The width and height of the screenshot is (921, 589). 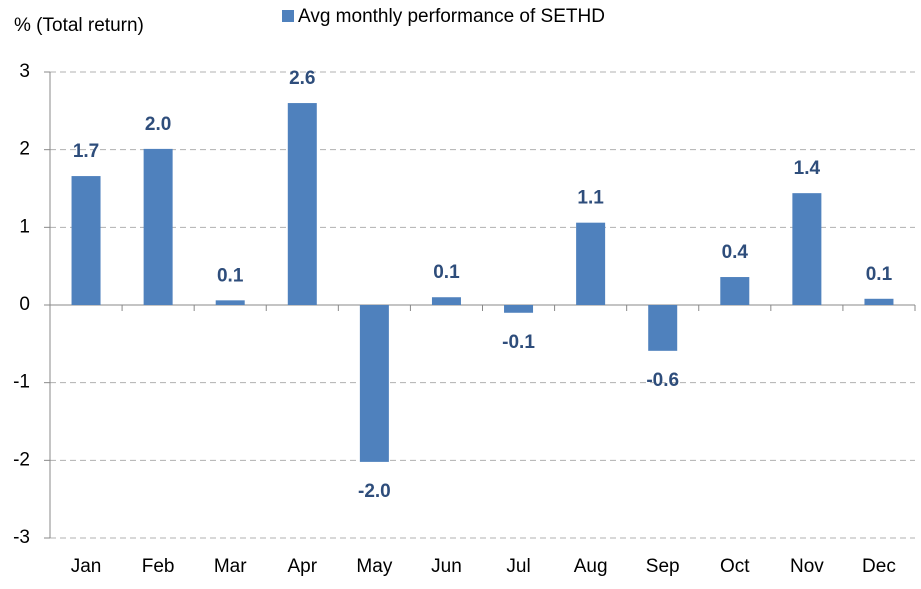 I want to click on x-tick-label: Dec, so click(x=879, y=566).